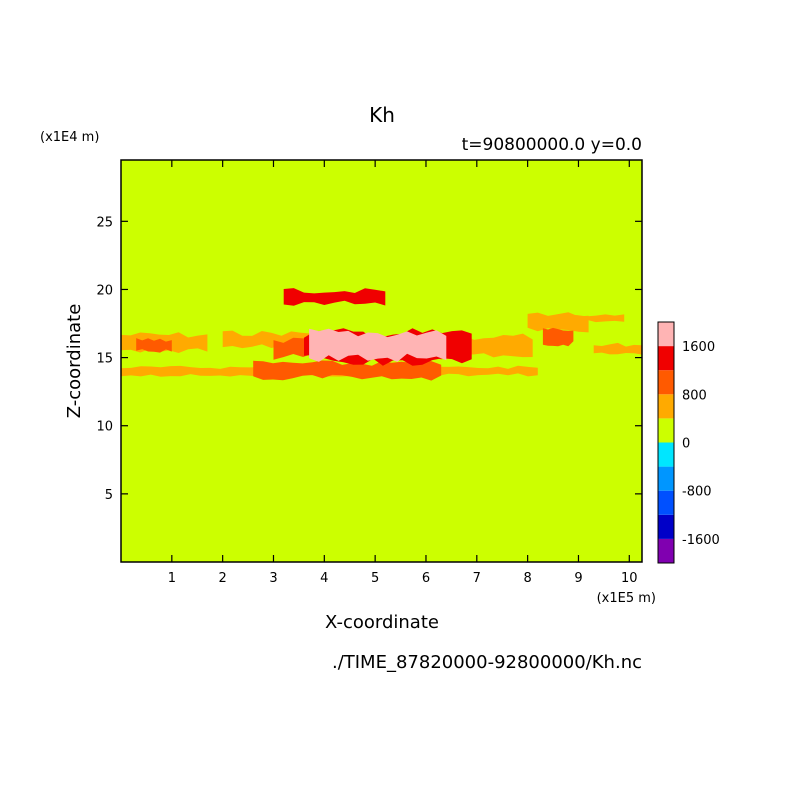  What do you see at coordinates (109, 495) in the screenshot?
I see `y-tick-label: 5` at bounding box center [109, 495].